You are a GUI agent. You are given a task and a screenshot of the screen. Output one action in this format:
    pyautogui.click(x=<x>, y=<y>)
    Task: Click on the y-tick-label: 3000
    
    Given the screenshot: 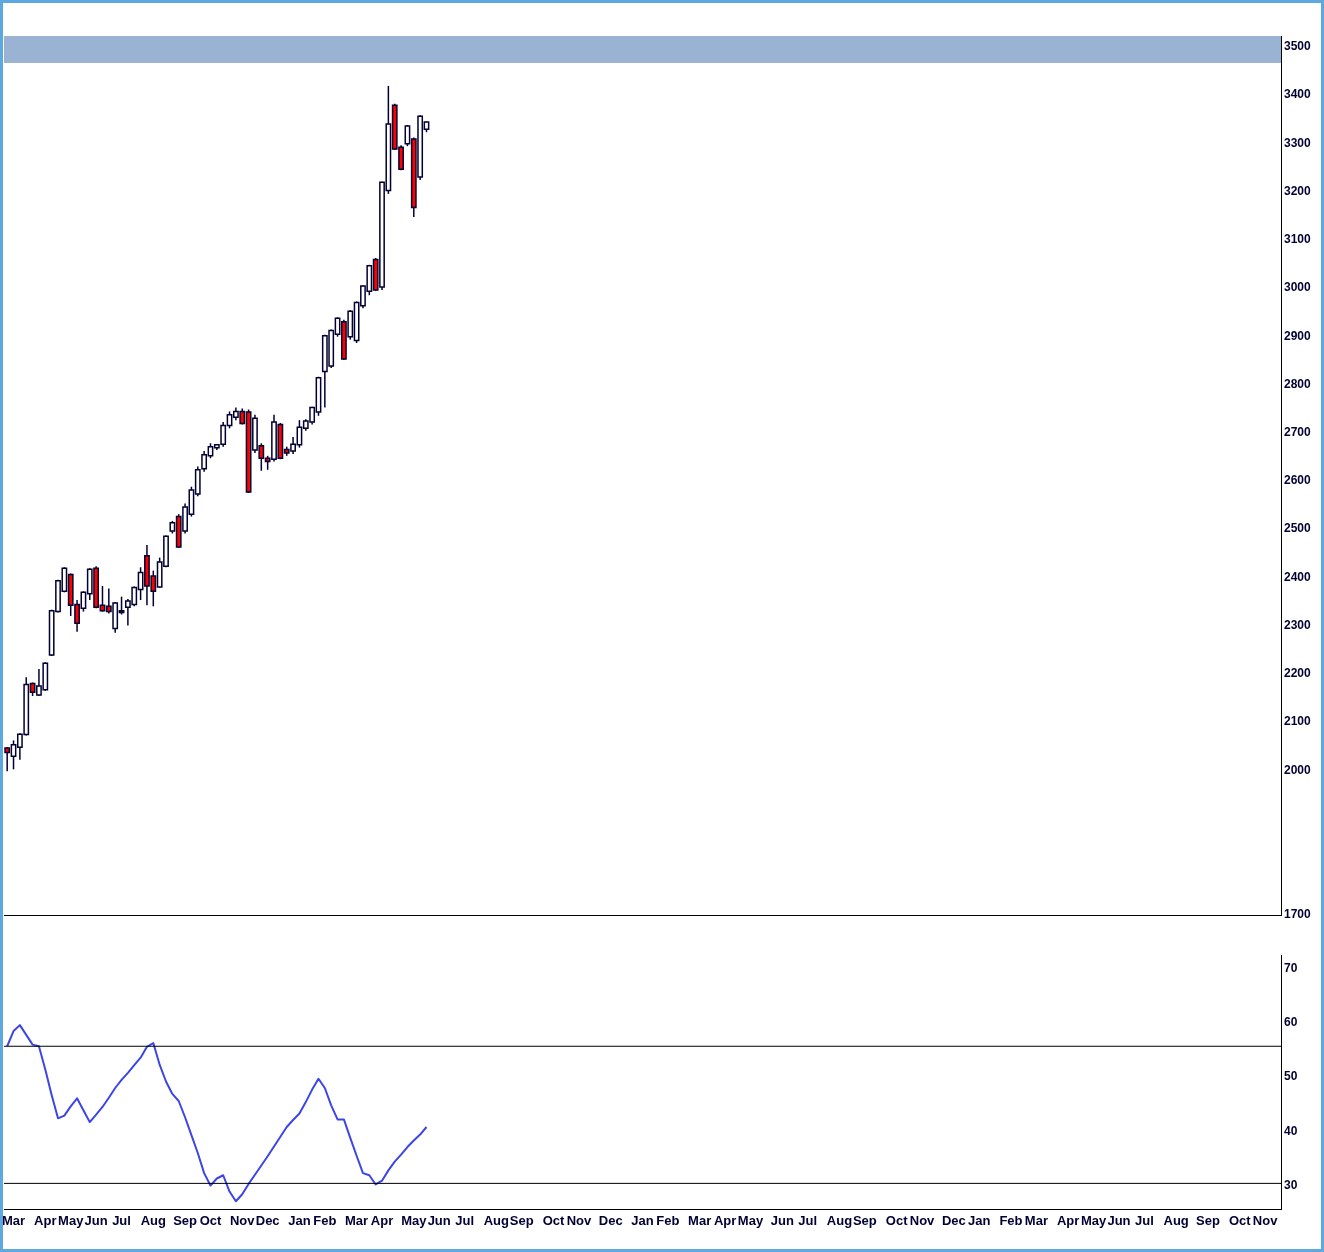 What is the action you would take?
    pyautogui.click(x=1298, y=287)
    